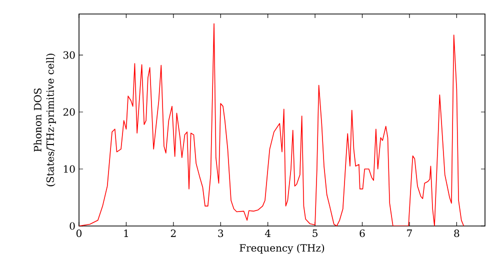 This screenshot has height=280, width=500. Describe the element at coordinates (409, 233) in the screenshot. I see `x-tick-label: 7` at that location.